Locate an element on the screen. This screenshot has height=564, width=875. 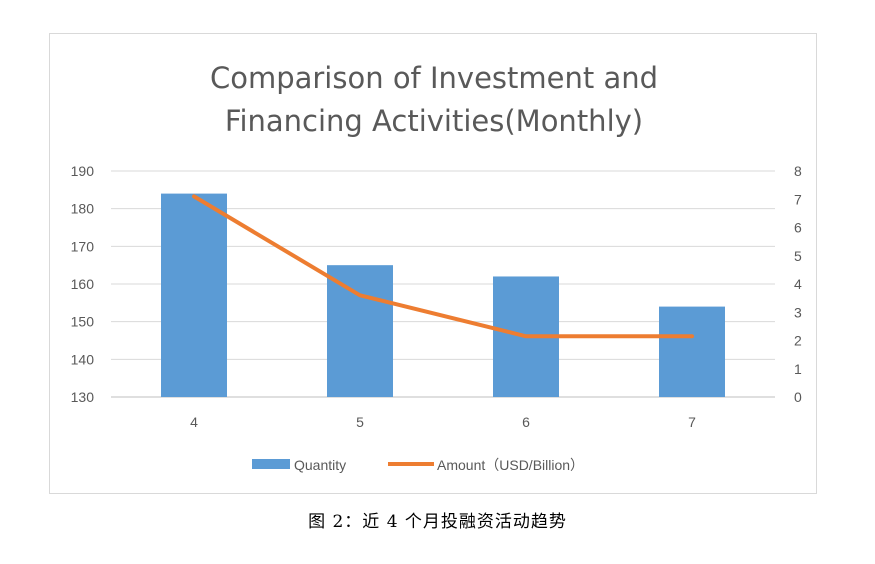
figure-caption: 图 2：近 4 个月投融资活动趋势 is located at coordinates (437, 522).